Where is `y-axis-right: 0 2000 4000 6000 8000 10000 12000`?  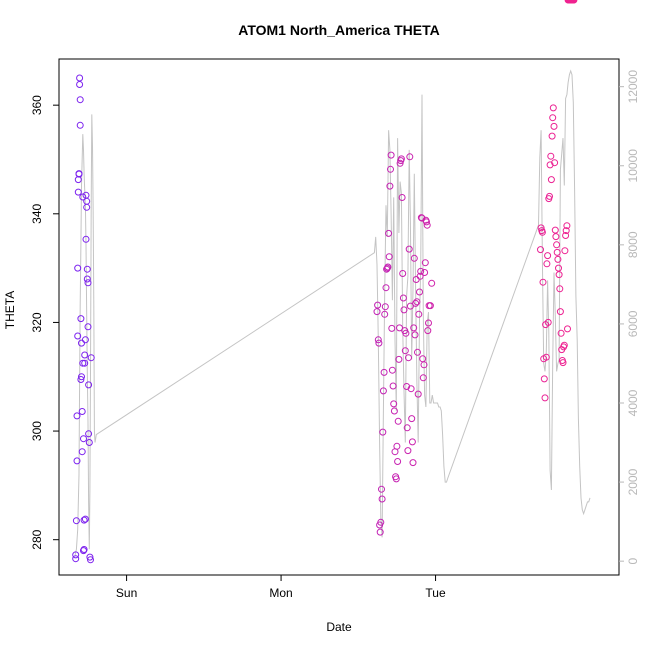 y-axis-right: 0 2000 4000 6000 8000 10000 12000 is located at coordinates (629, 317).